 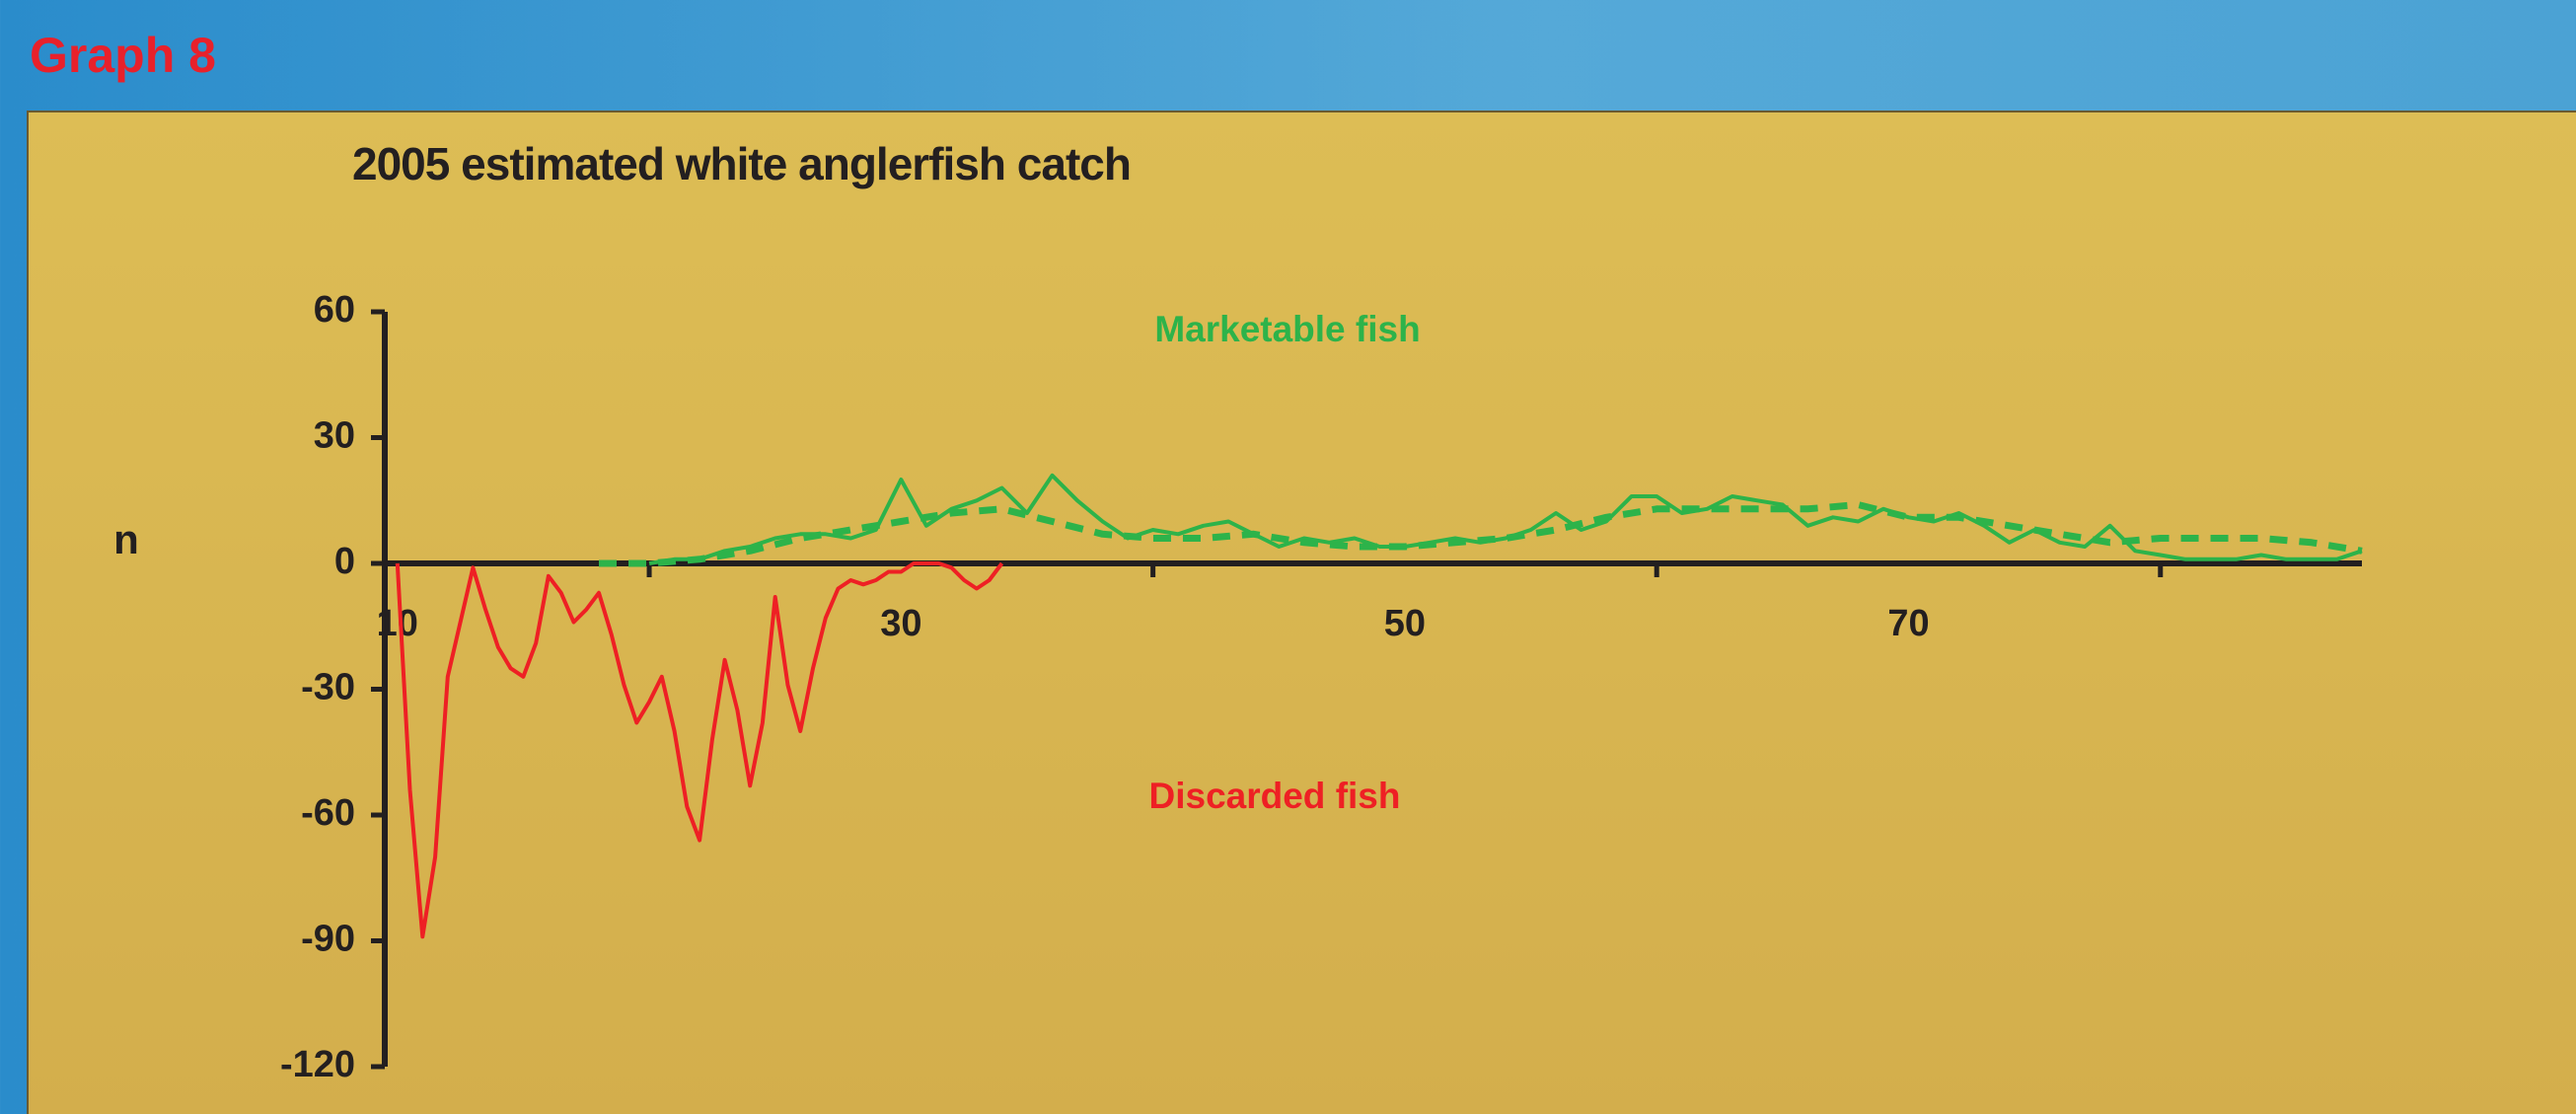 I want to click on x-tick-label: 30, so click(x=900, y=623).